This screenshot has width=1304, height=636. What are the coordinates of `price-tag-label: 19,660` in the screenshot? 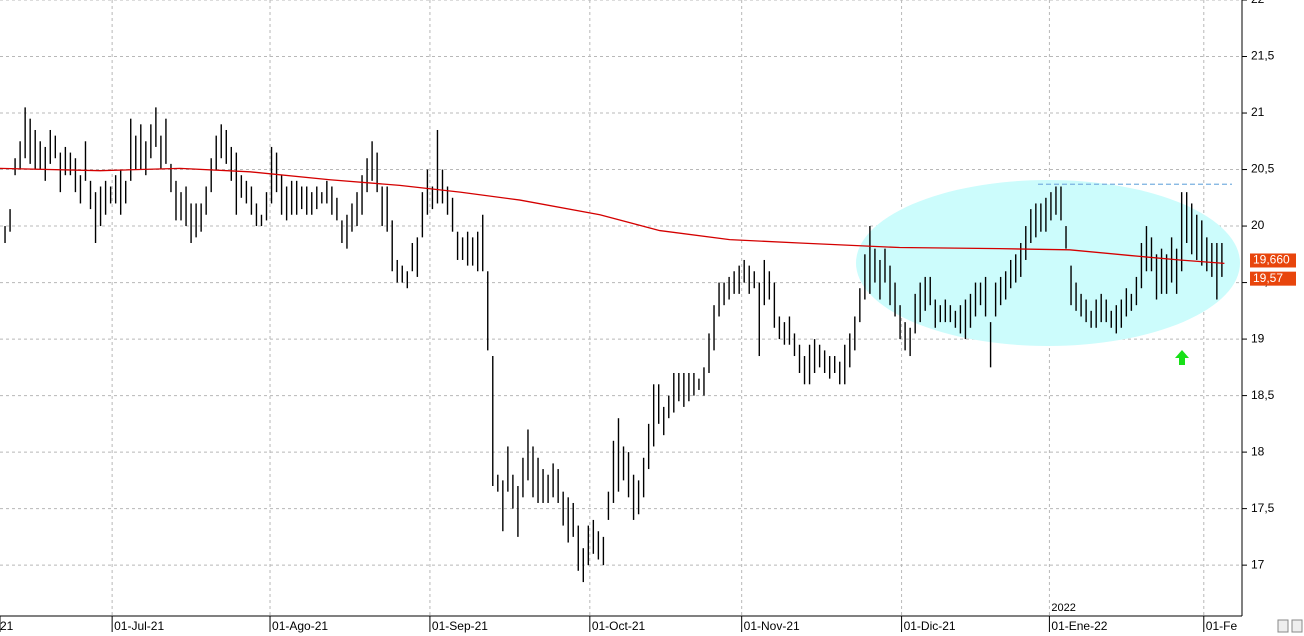 It's located at (1271, 260).